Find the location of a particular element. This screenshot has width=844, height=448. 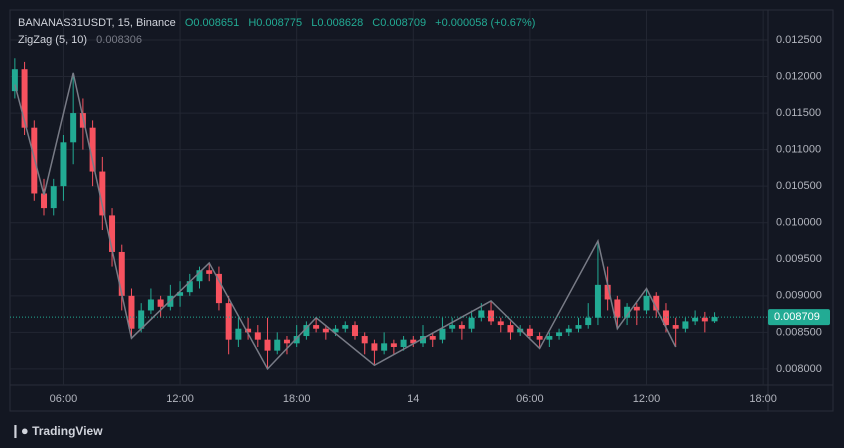

ohlc-close: C0.008709 is located at coordinates (399, 23).